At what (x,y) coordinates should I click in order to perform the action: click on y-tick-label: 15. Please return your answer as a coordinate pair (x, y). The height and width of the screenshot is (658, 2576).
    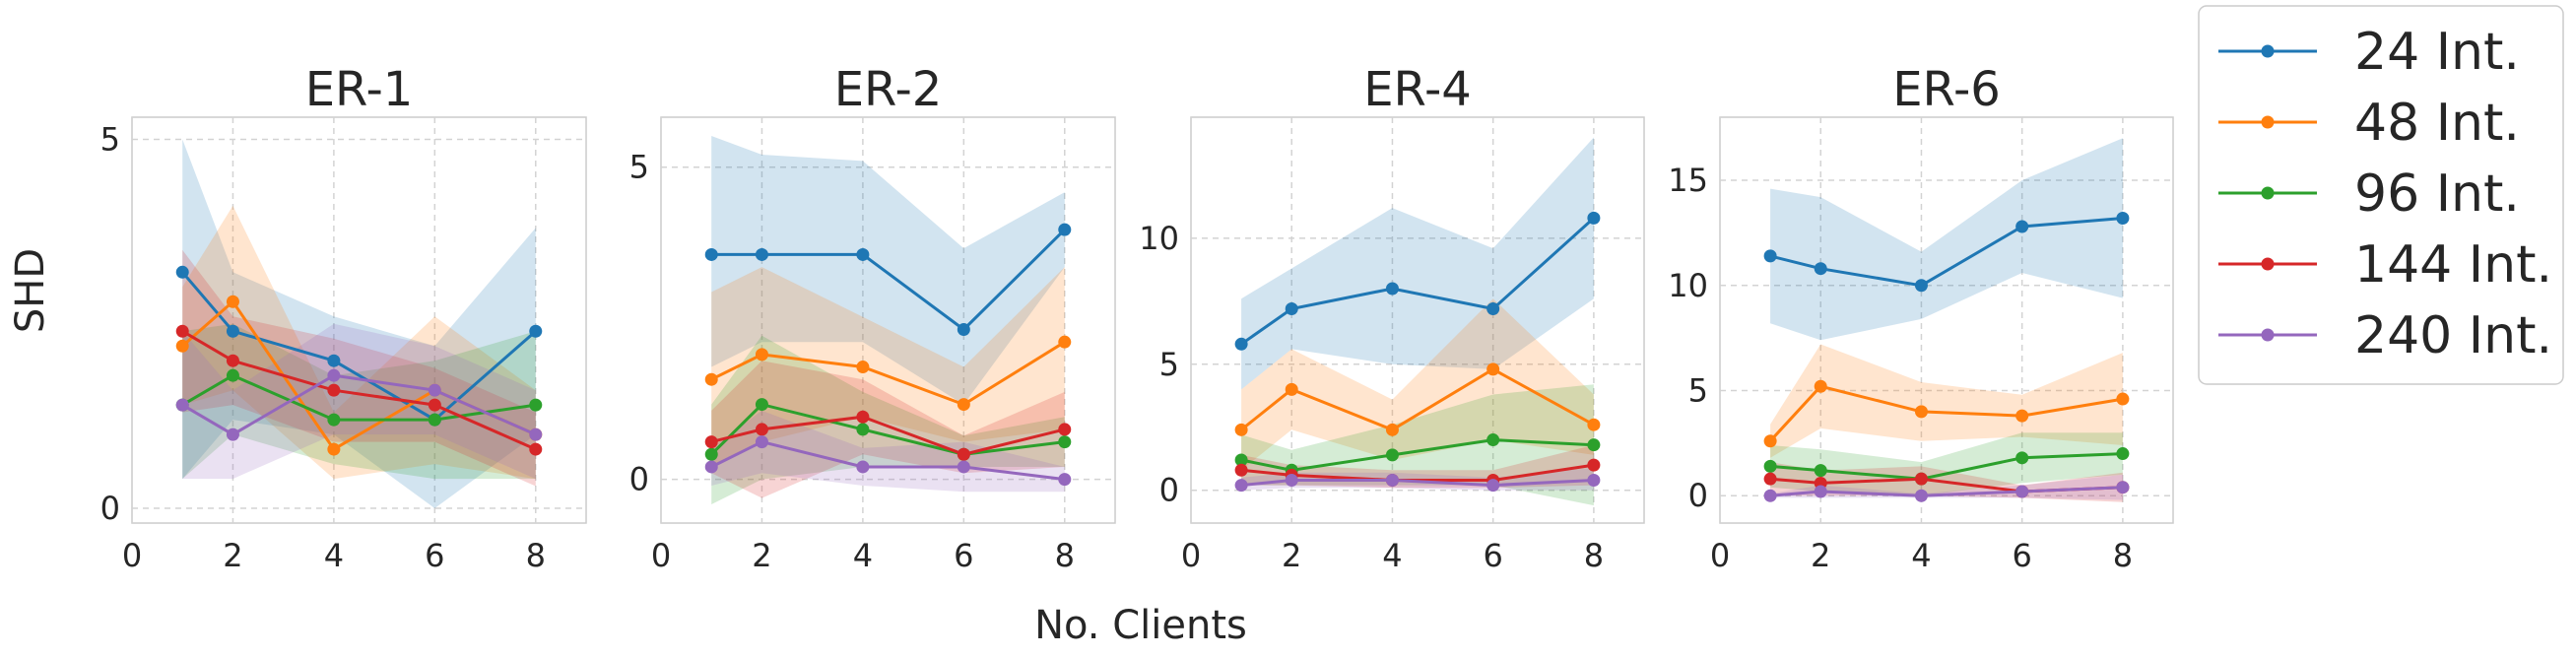
    Looking at the image, I should click on (1688, 180).